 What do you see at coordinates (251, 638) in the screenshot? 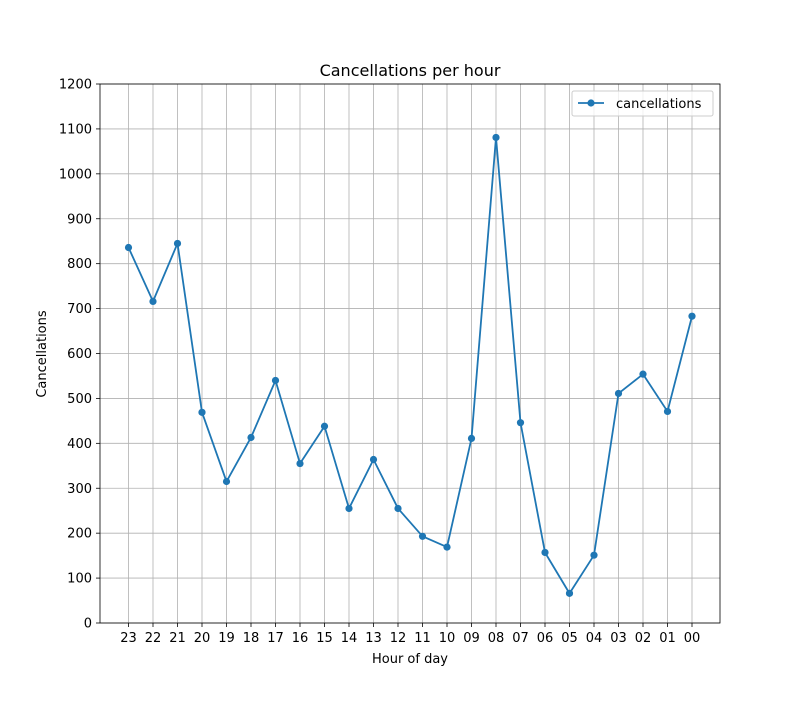
I see `x-tick-label: 18` at bounding box center [251, 638].